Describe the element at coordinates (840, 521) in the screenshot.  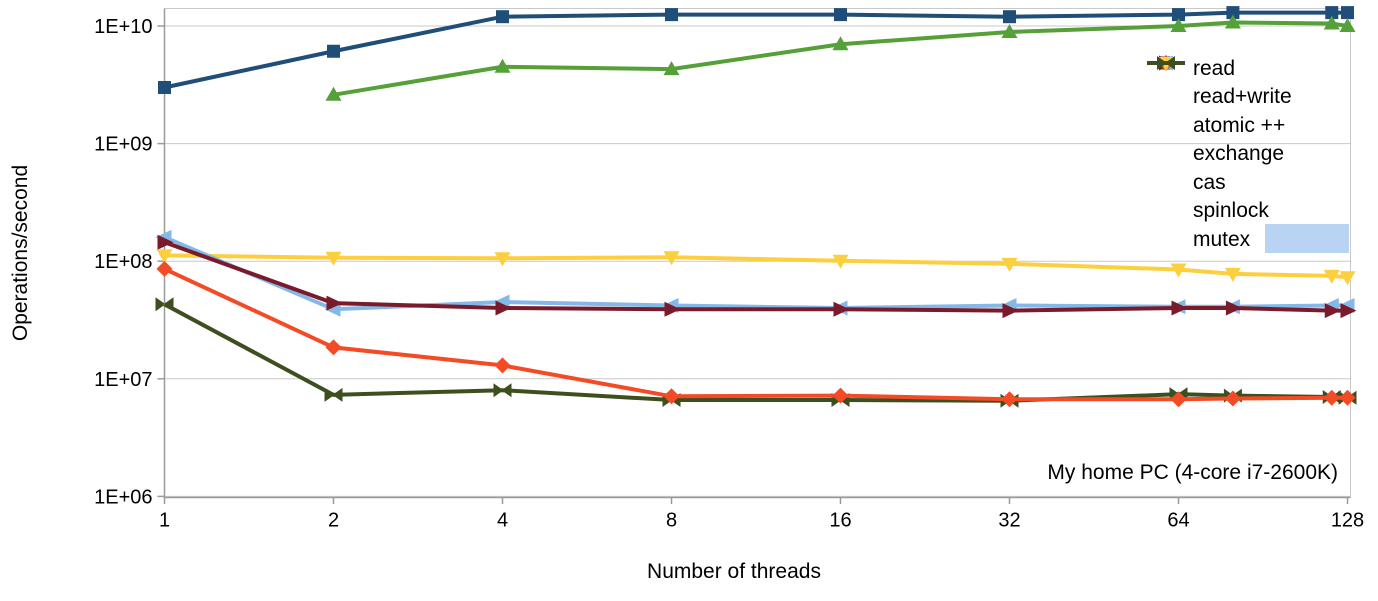
I see `svg-text: 16` at that location.